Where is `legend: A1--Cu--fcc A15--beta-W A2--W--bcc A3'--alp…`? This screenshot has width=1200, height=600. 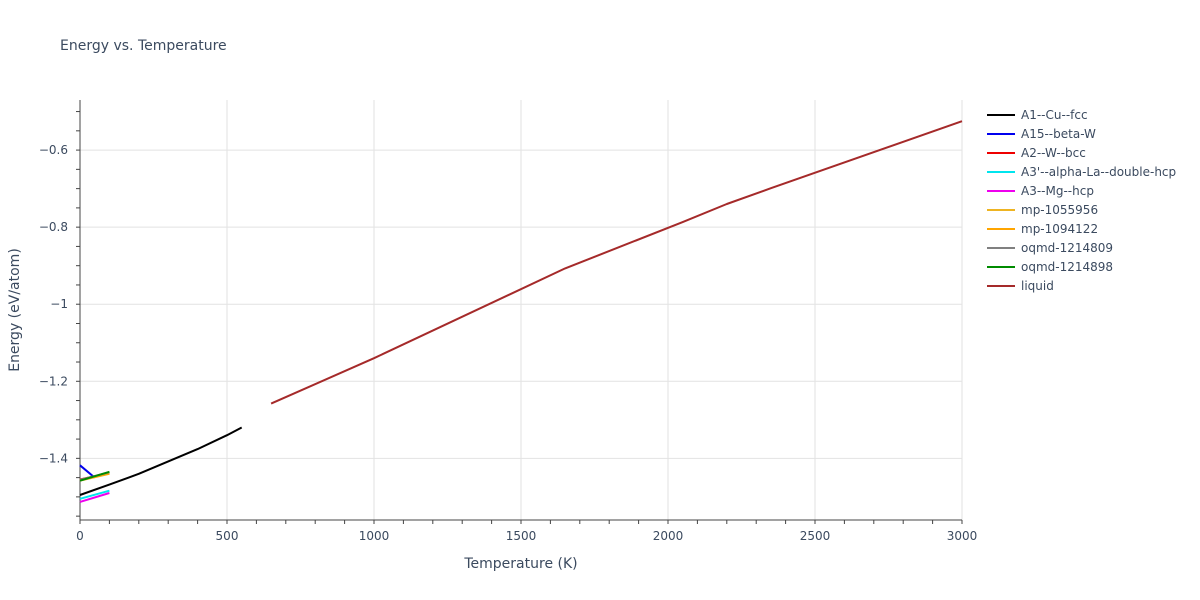 legend: A1--Cu--fcc A15--beta-W A2--W--bcc A3'--alp… is located at coordinates (1081, 200).